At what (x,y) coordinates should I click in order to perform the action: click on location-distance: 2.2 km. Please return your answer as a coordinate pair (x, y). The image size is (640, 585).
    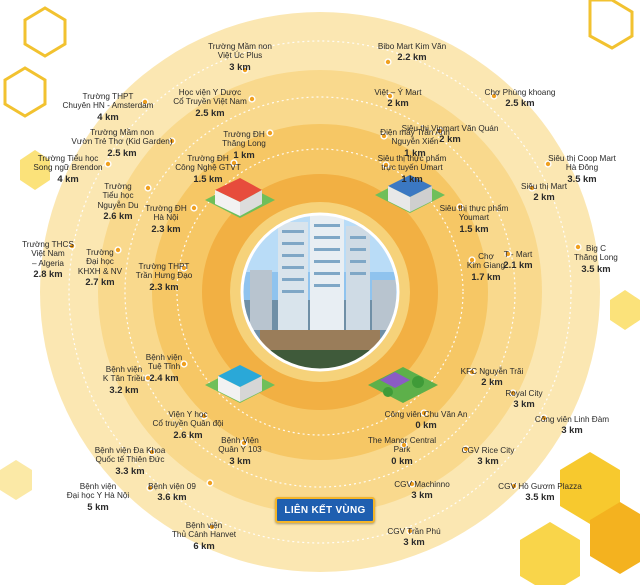
    Looking at the image, I should click on (412, 57).